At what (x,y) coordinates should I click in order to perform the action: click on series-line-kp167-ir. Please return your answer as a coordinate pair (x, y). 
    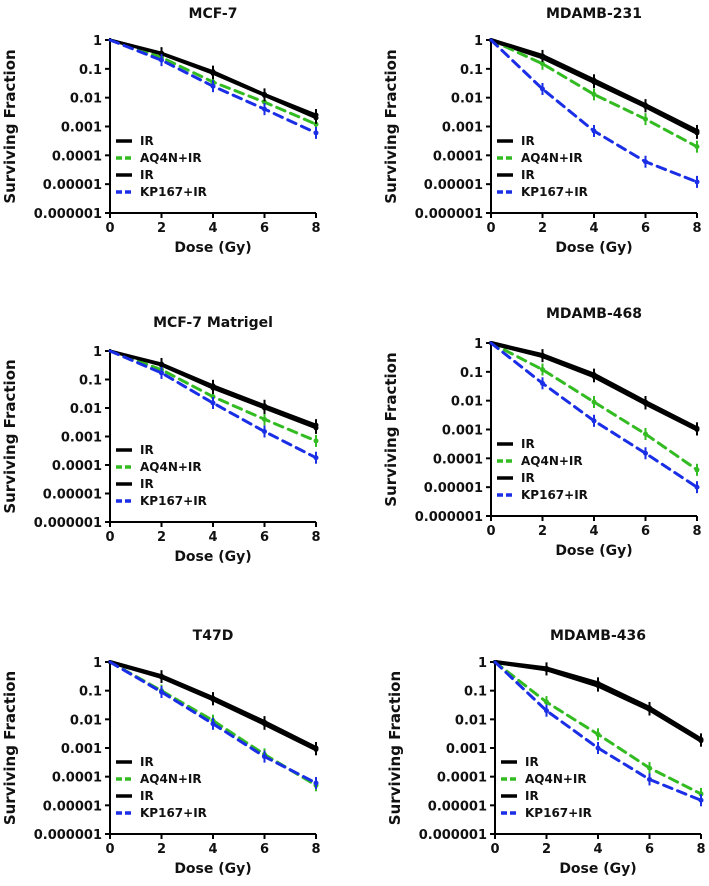
    Looking at the image, I should click on (213, 404).